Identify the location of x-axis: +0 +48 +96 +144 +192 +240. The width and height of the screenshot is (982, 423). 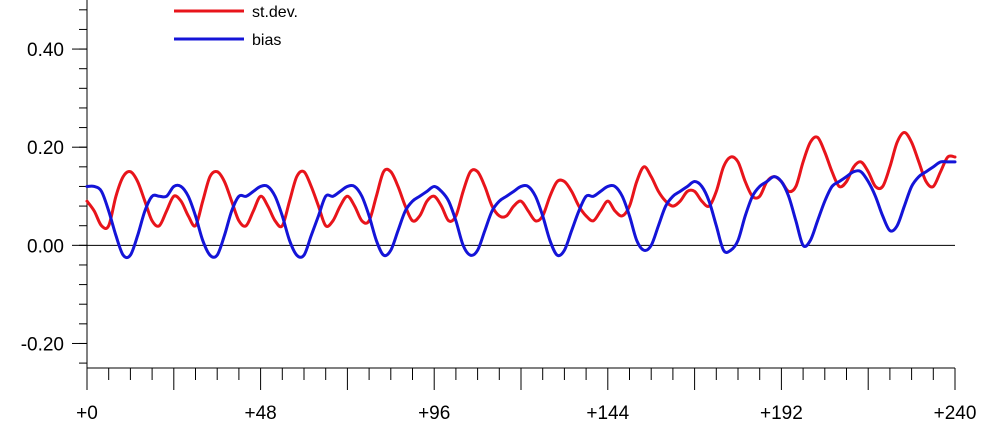
(526, 395).